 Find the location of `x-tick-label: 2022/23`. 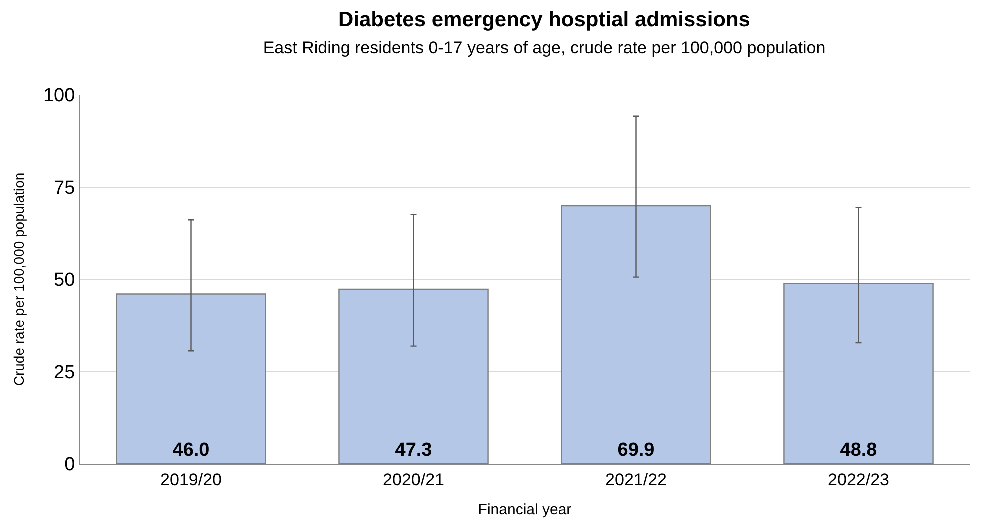

x-tick-label: 2022/23 is located at coordinates (859, 480).